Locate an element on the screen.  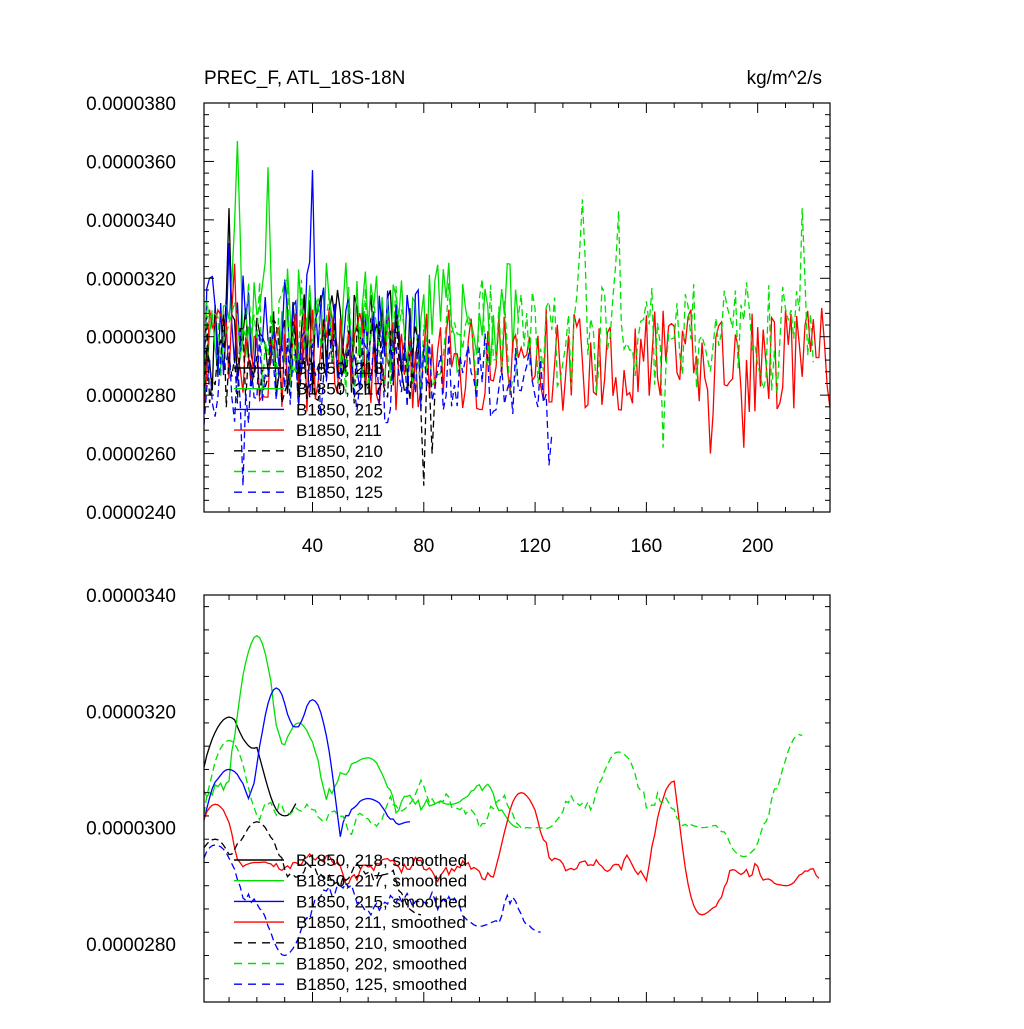
legend-label: B1850, 217 is located at coordinates (339, 389).